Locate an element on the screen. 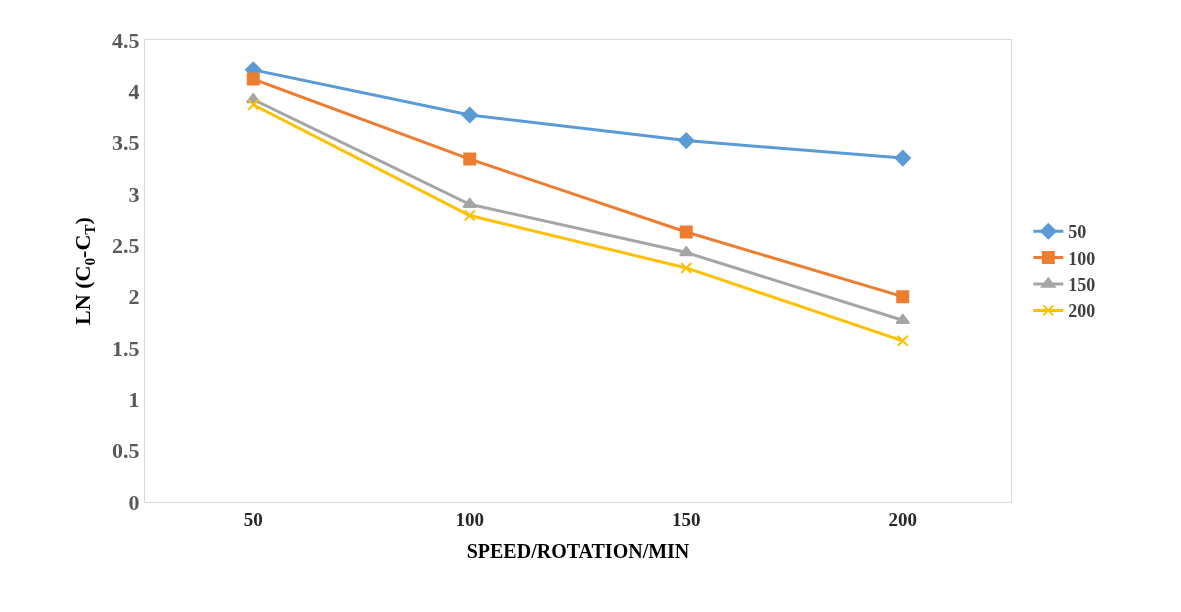 Image resolution: width=1181 pixels, height=612 pixels. y-tick-label: 2.5 is located at coordinates (126, 246).